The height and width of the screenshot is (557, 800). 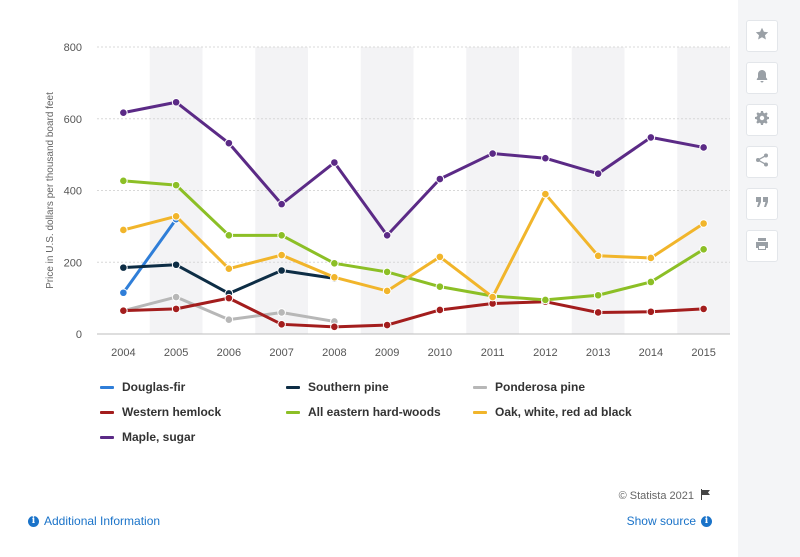 What do you see at coordinates (73, 120) in the screenshot?
I see `y-tick-label: 600` at bounding box center [73, 120].